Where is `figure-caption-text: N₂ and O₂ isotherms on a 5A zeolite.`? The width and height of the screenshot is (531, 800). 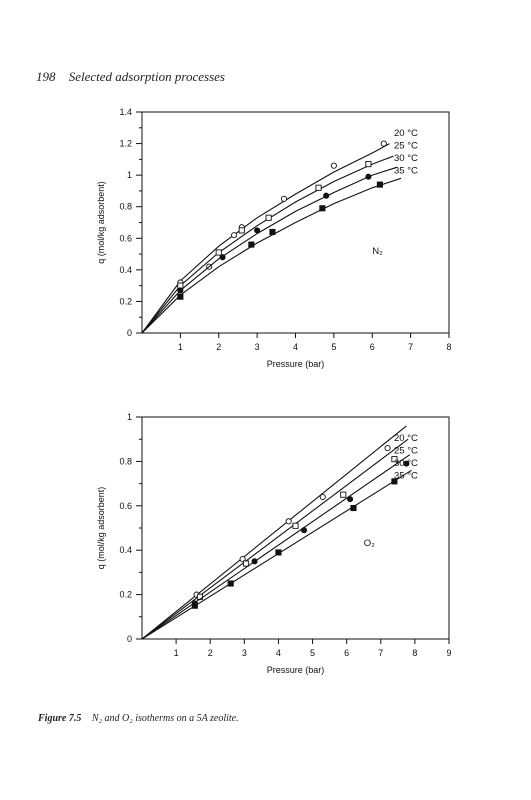
figure-caption-text: N₂ and O₂ isotherms on a 5A zeolite. is located at coordinates (165, 718).